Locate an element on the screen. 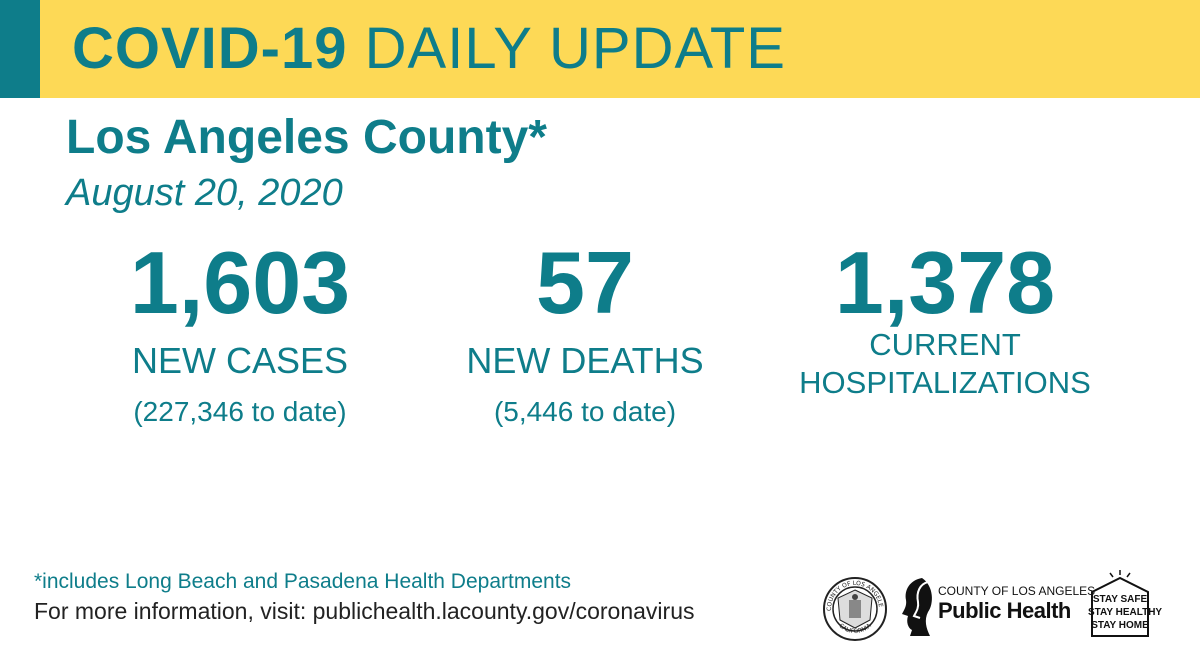  report-date: August 20, 2020 is located at coordinates (204, 193).